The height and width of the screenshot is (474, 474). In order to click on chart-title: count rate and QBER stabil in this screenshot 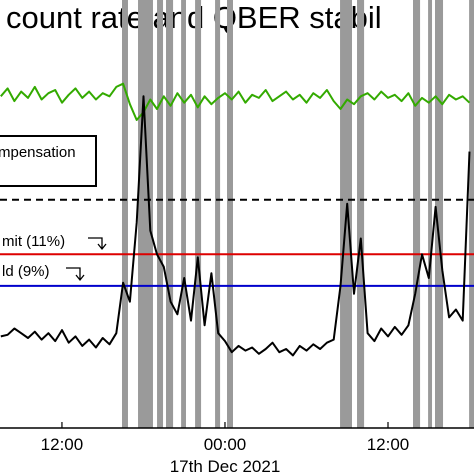, I will do `click(194, 17)`.